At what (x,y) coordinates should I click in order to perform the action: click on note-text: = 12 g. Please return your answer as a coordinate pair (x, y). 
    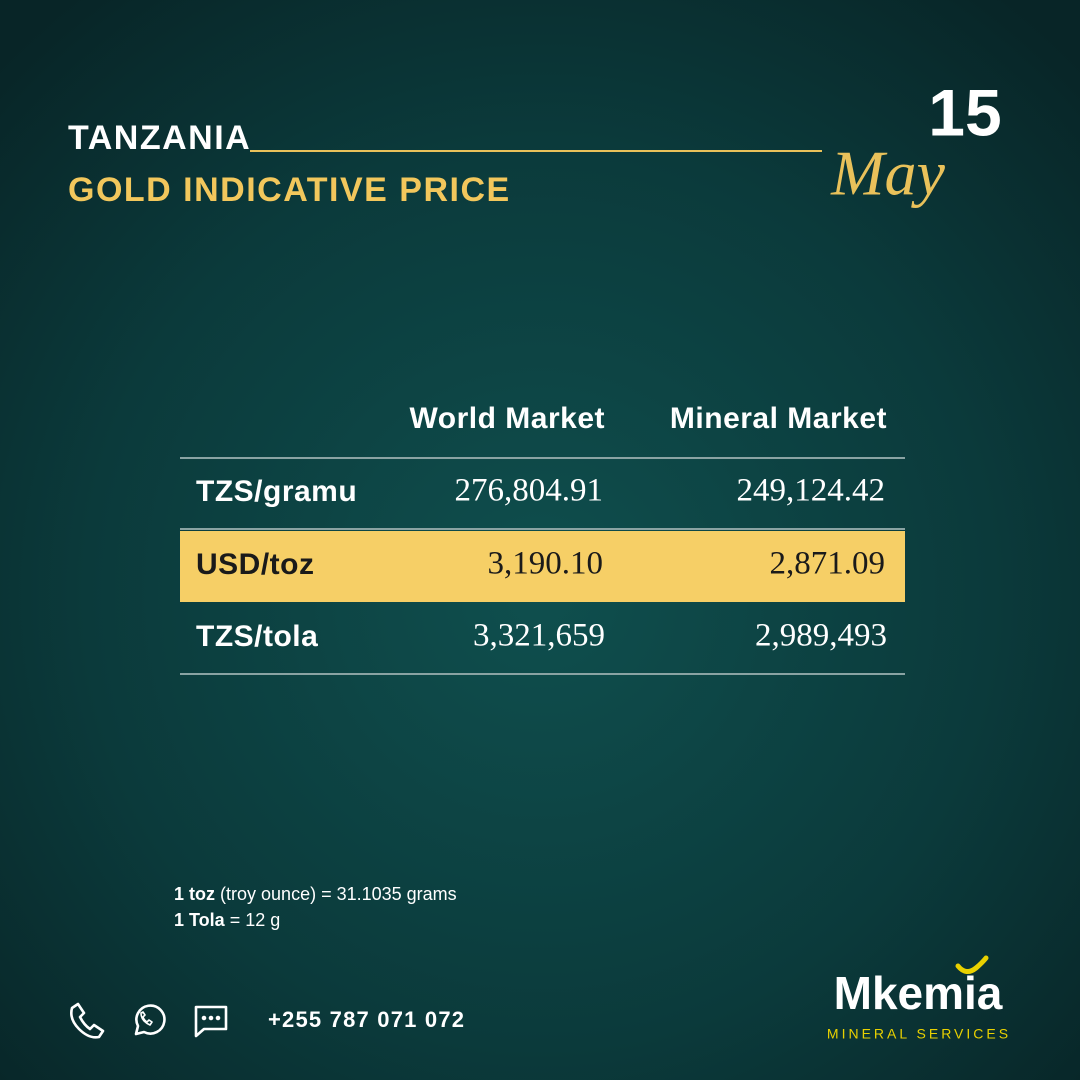
    Looking at the image, I should click on (255, 920).